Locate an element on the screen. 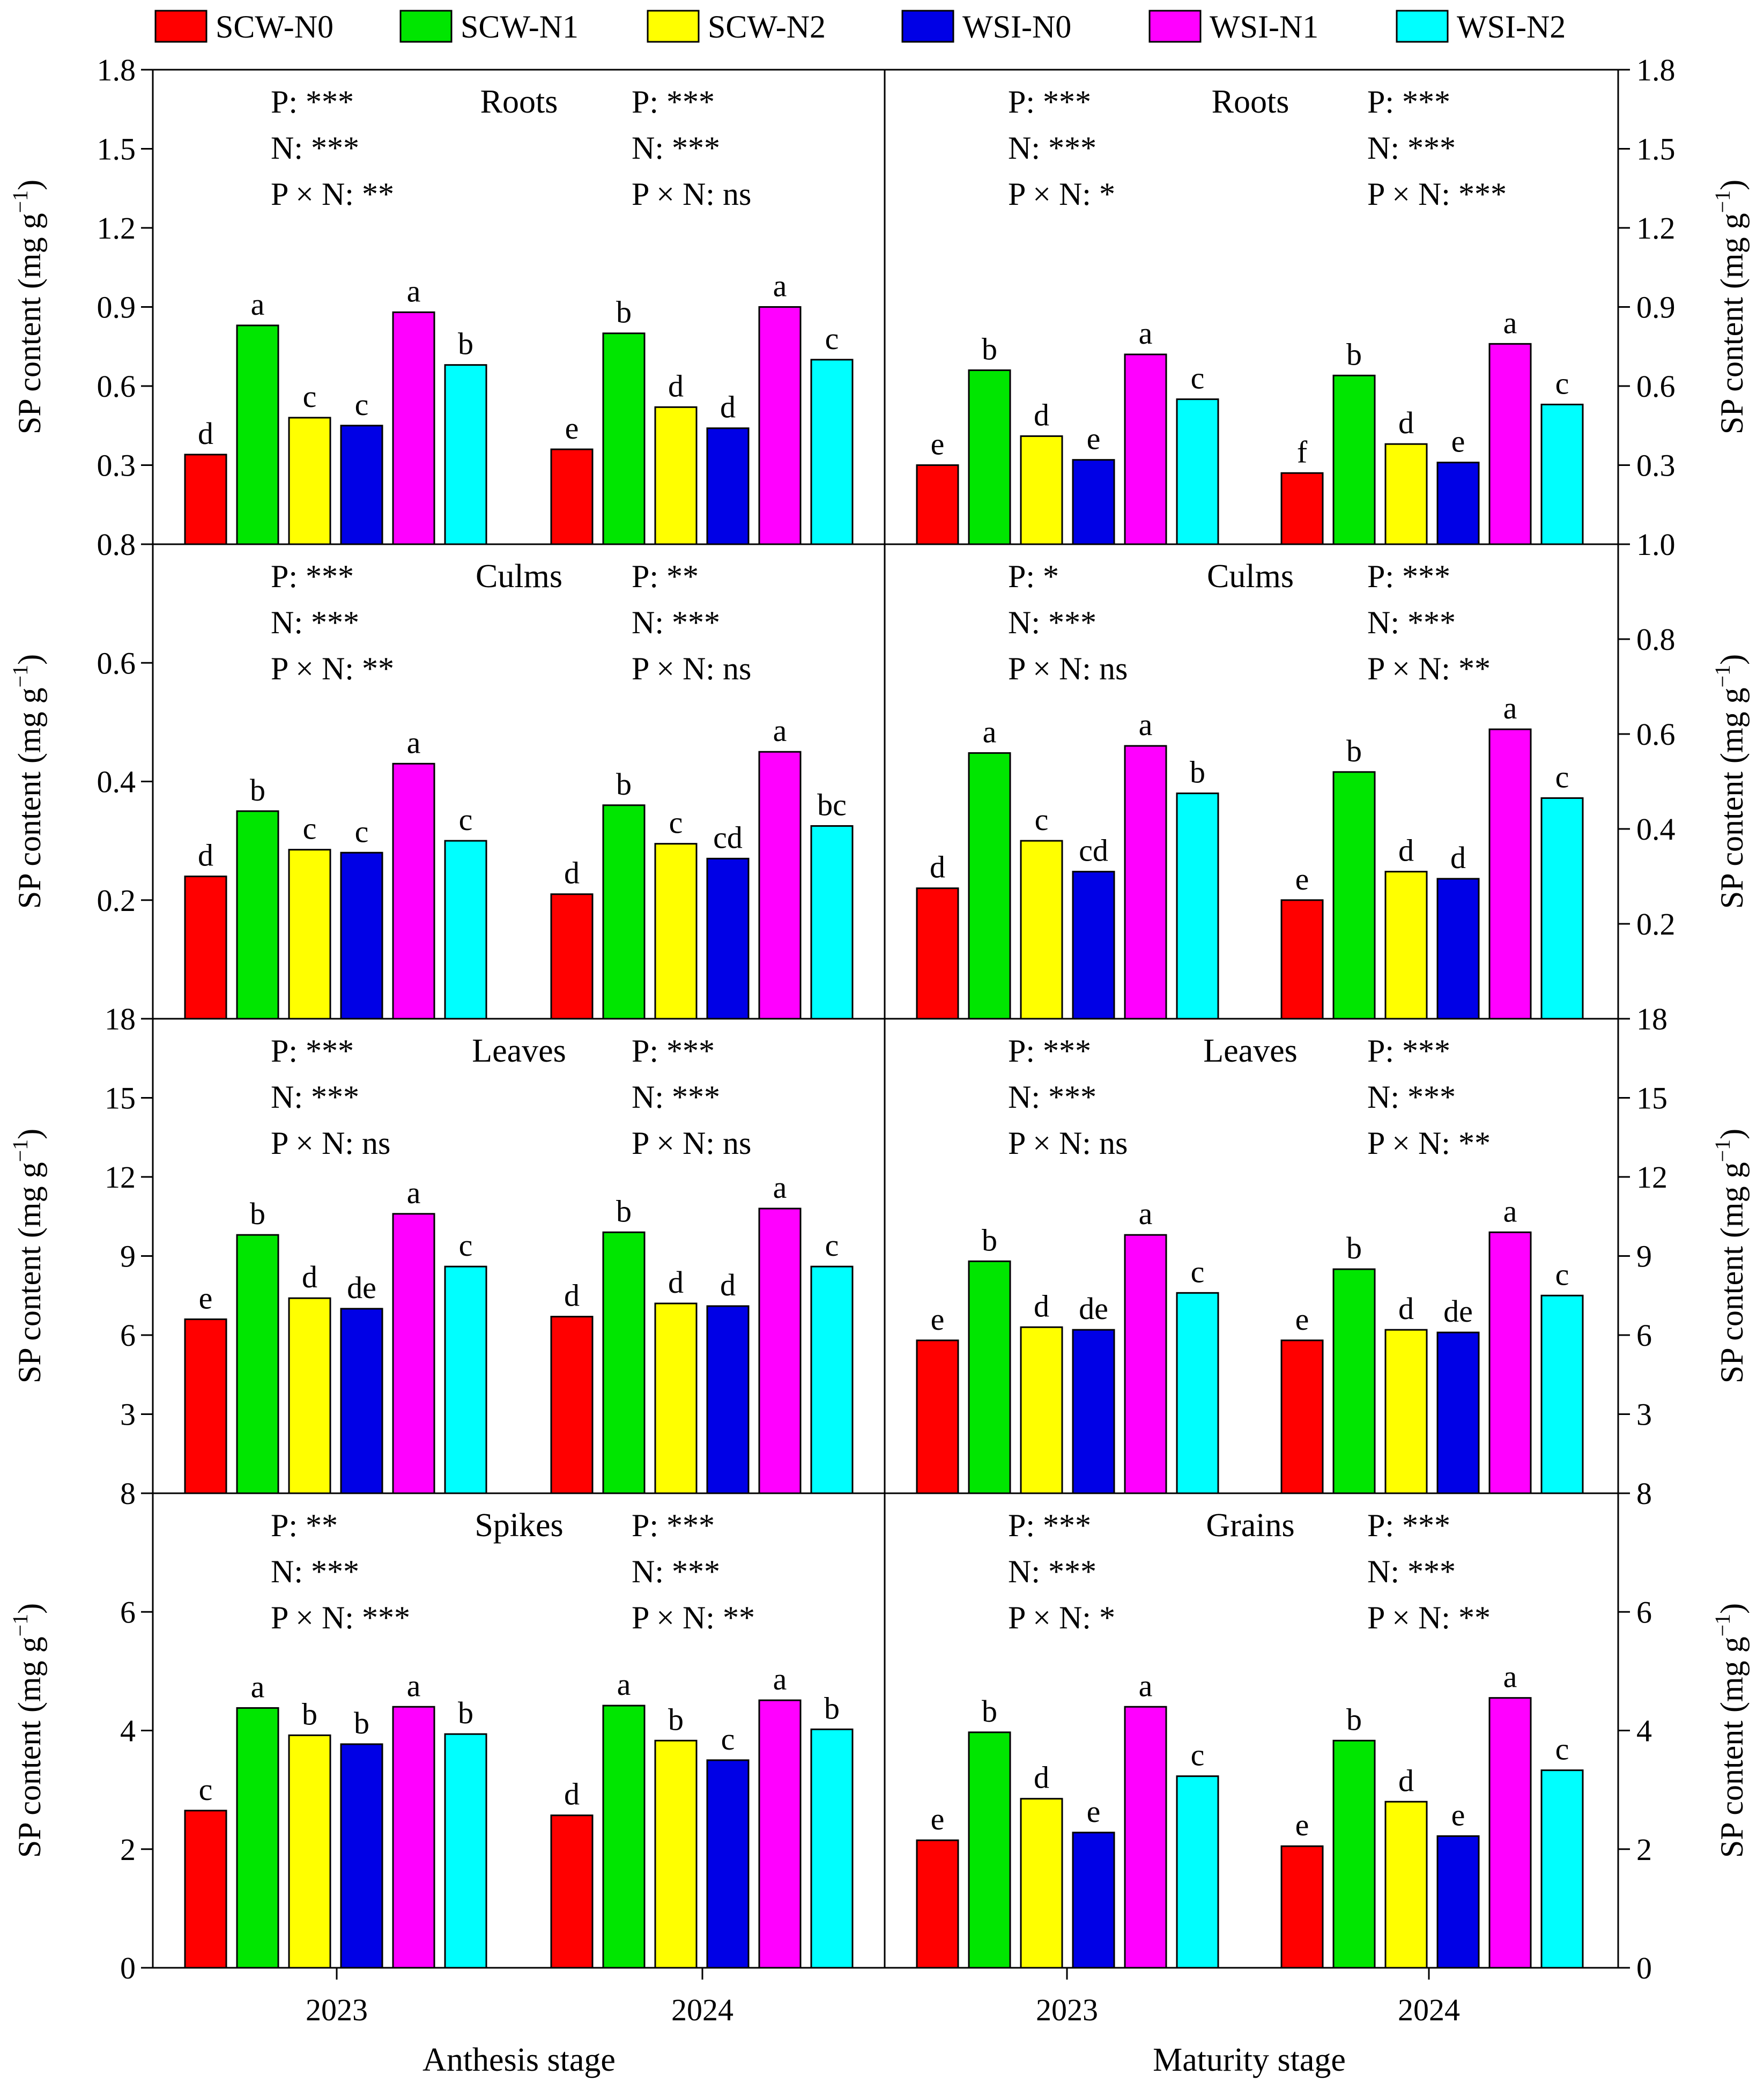 The height and width of the screenshot is (2097, 1764). y-tick-label: 0.8 is located at coordinates (116, 544).